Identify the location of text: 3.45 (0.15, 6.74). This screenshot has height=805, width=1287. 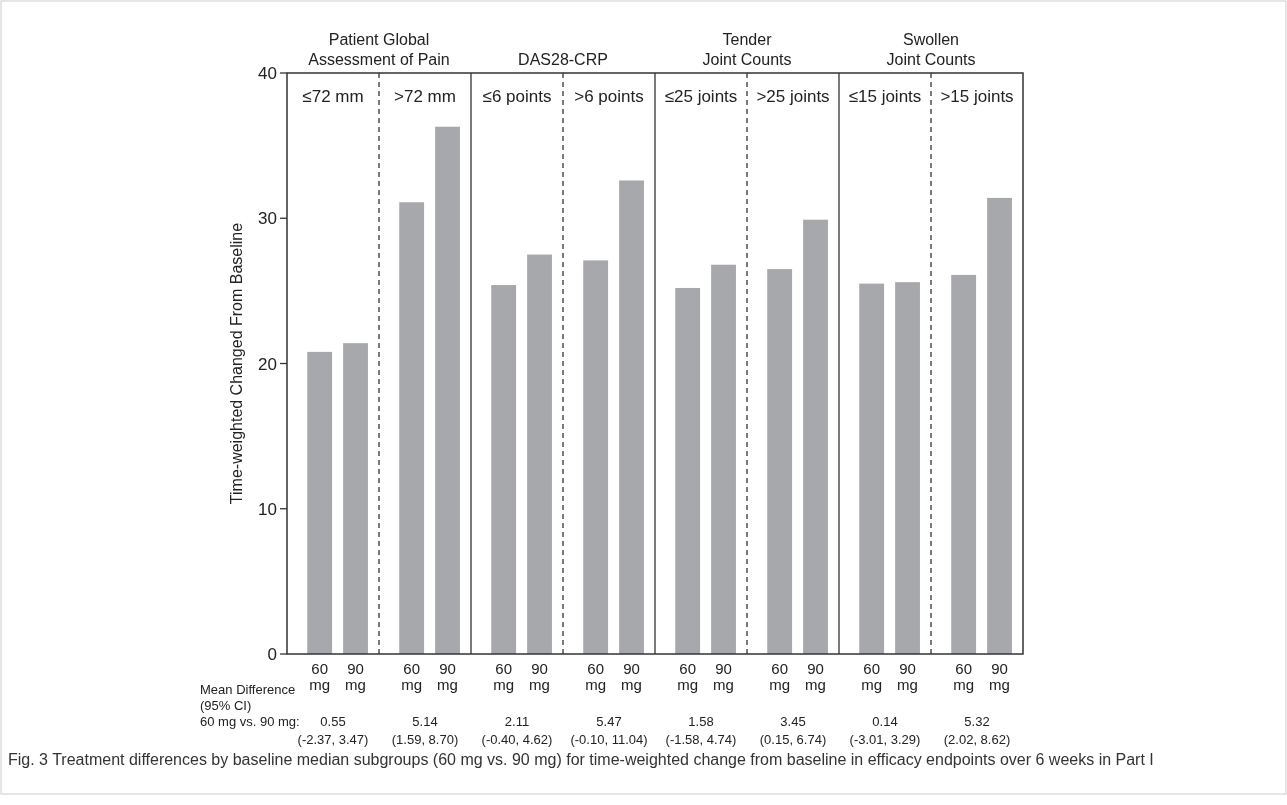
(793, 730).